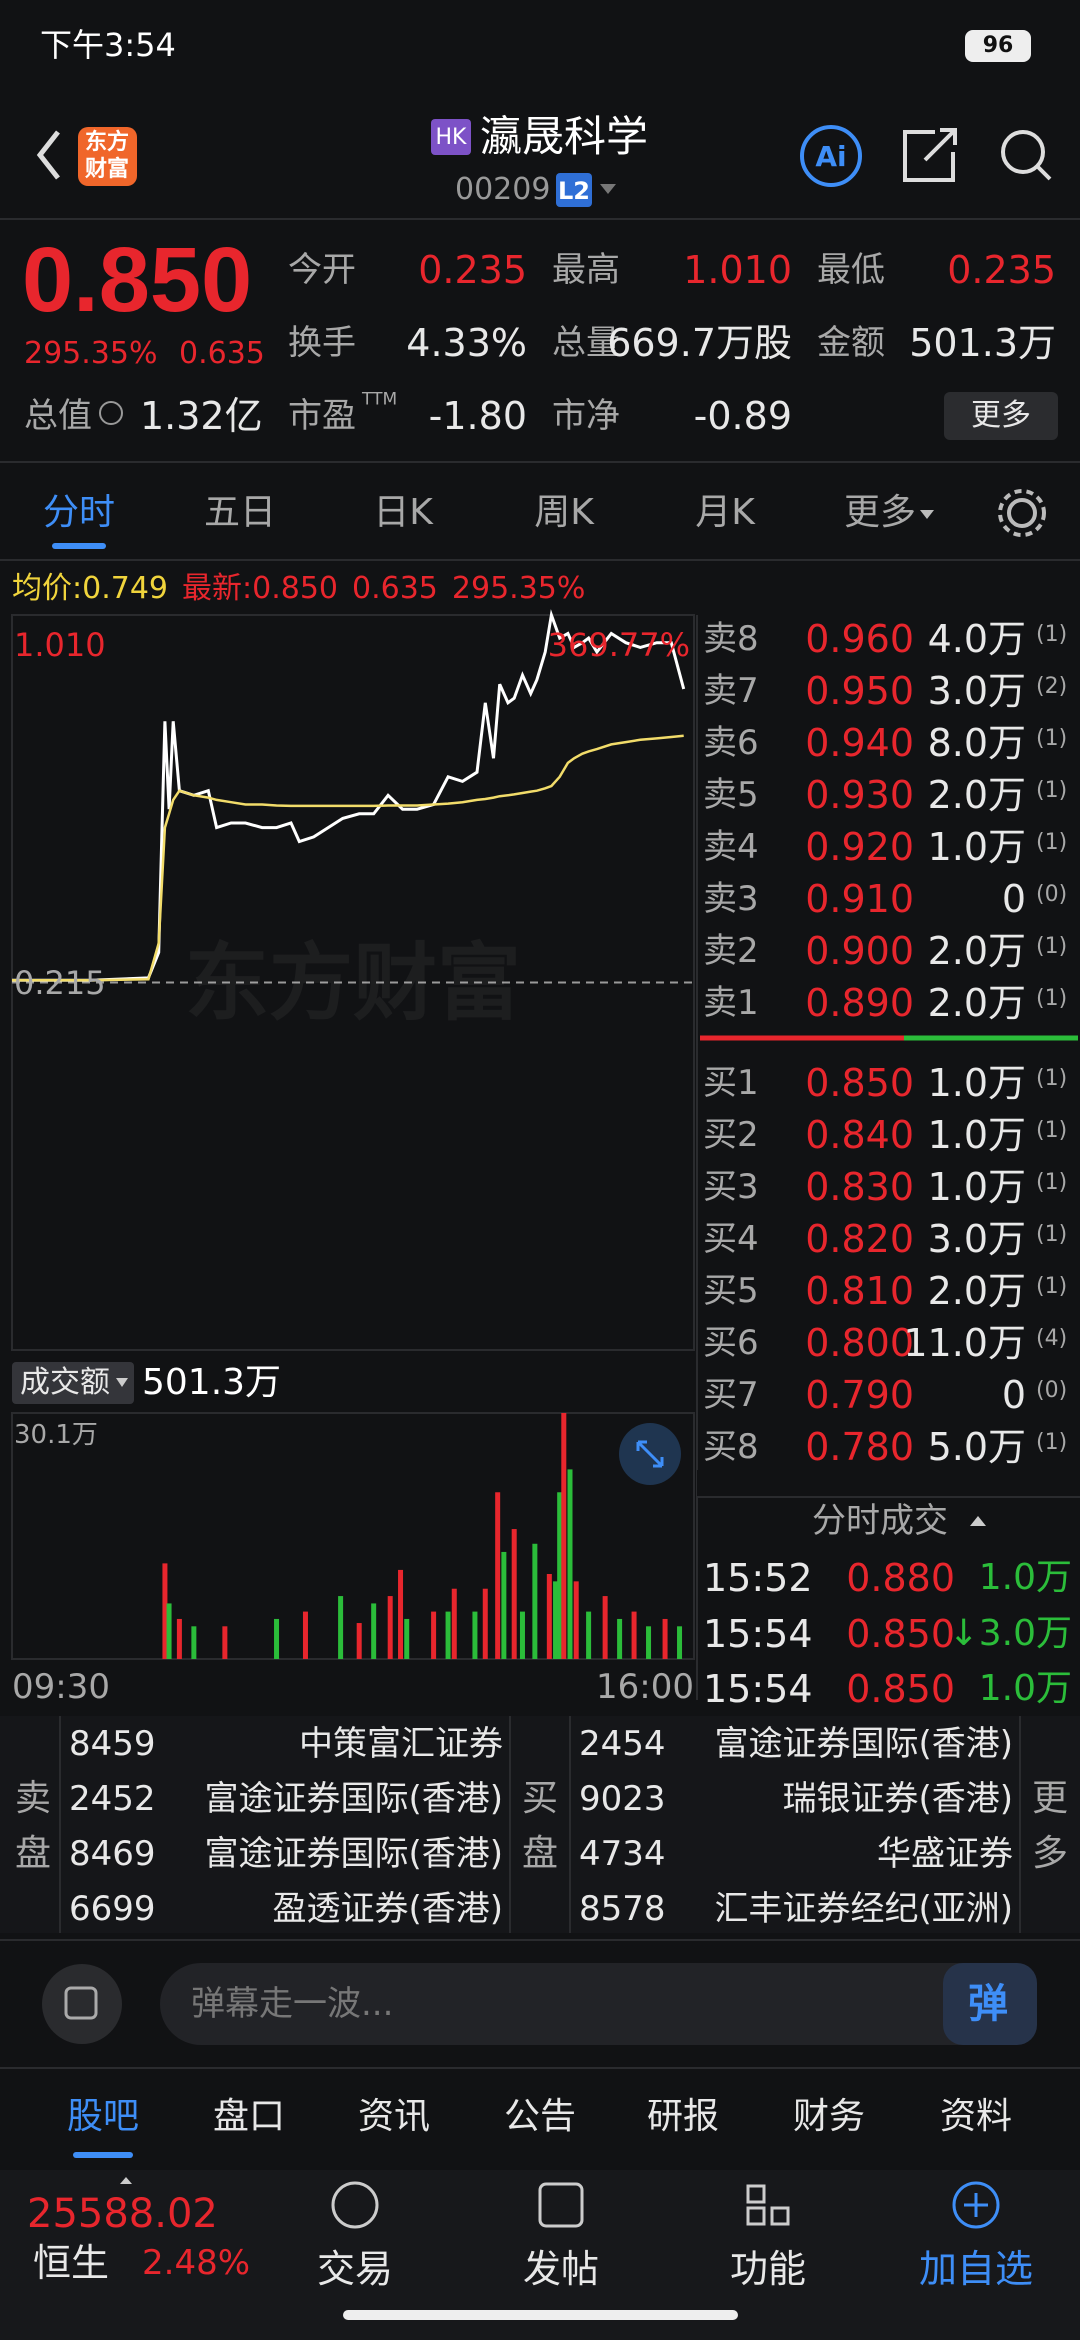  Describe the element at coordinates (645, 1687) in the screenshot. I see `x-tick-label: 16:00` at that location.